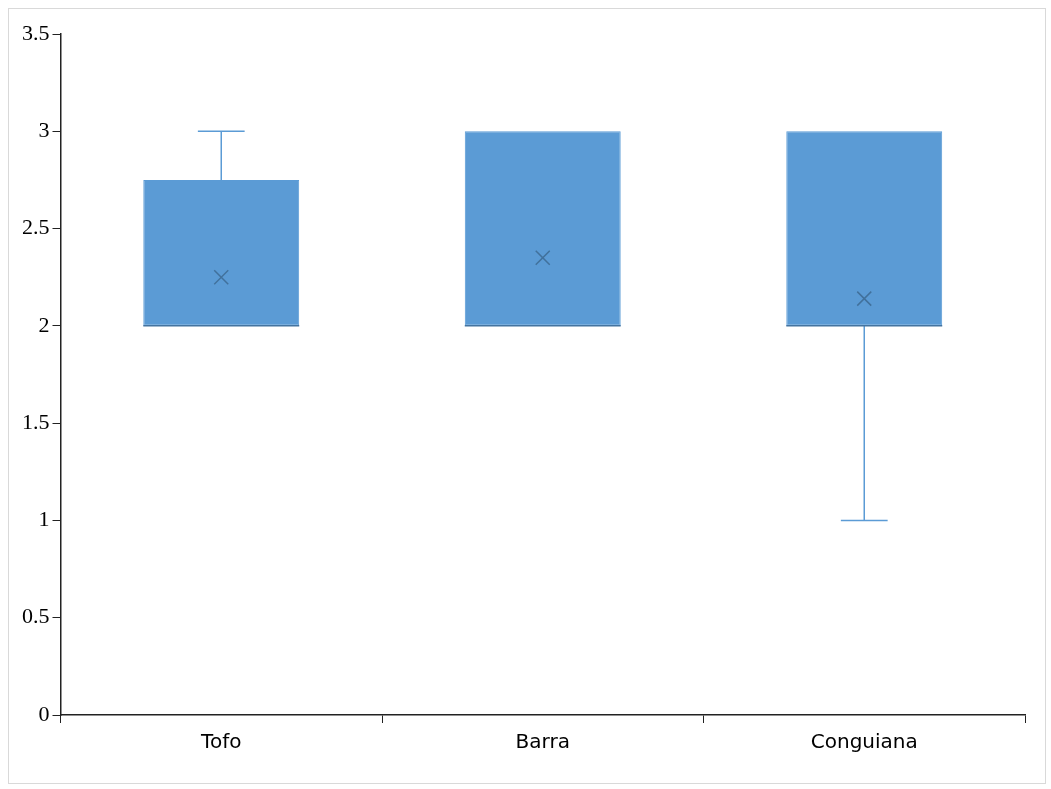  I want to click on y-tick-label: 0, so click(44, 713).